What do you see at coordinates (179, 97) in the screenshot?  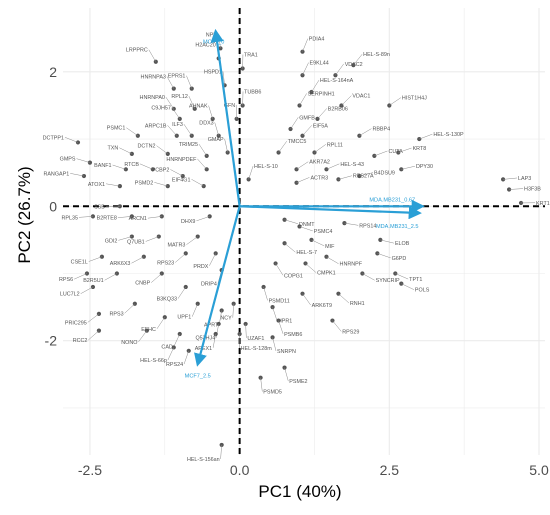 I see `point-label: RPL12` at bounding box center [179, 97].